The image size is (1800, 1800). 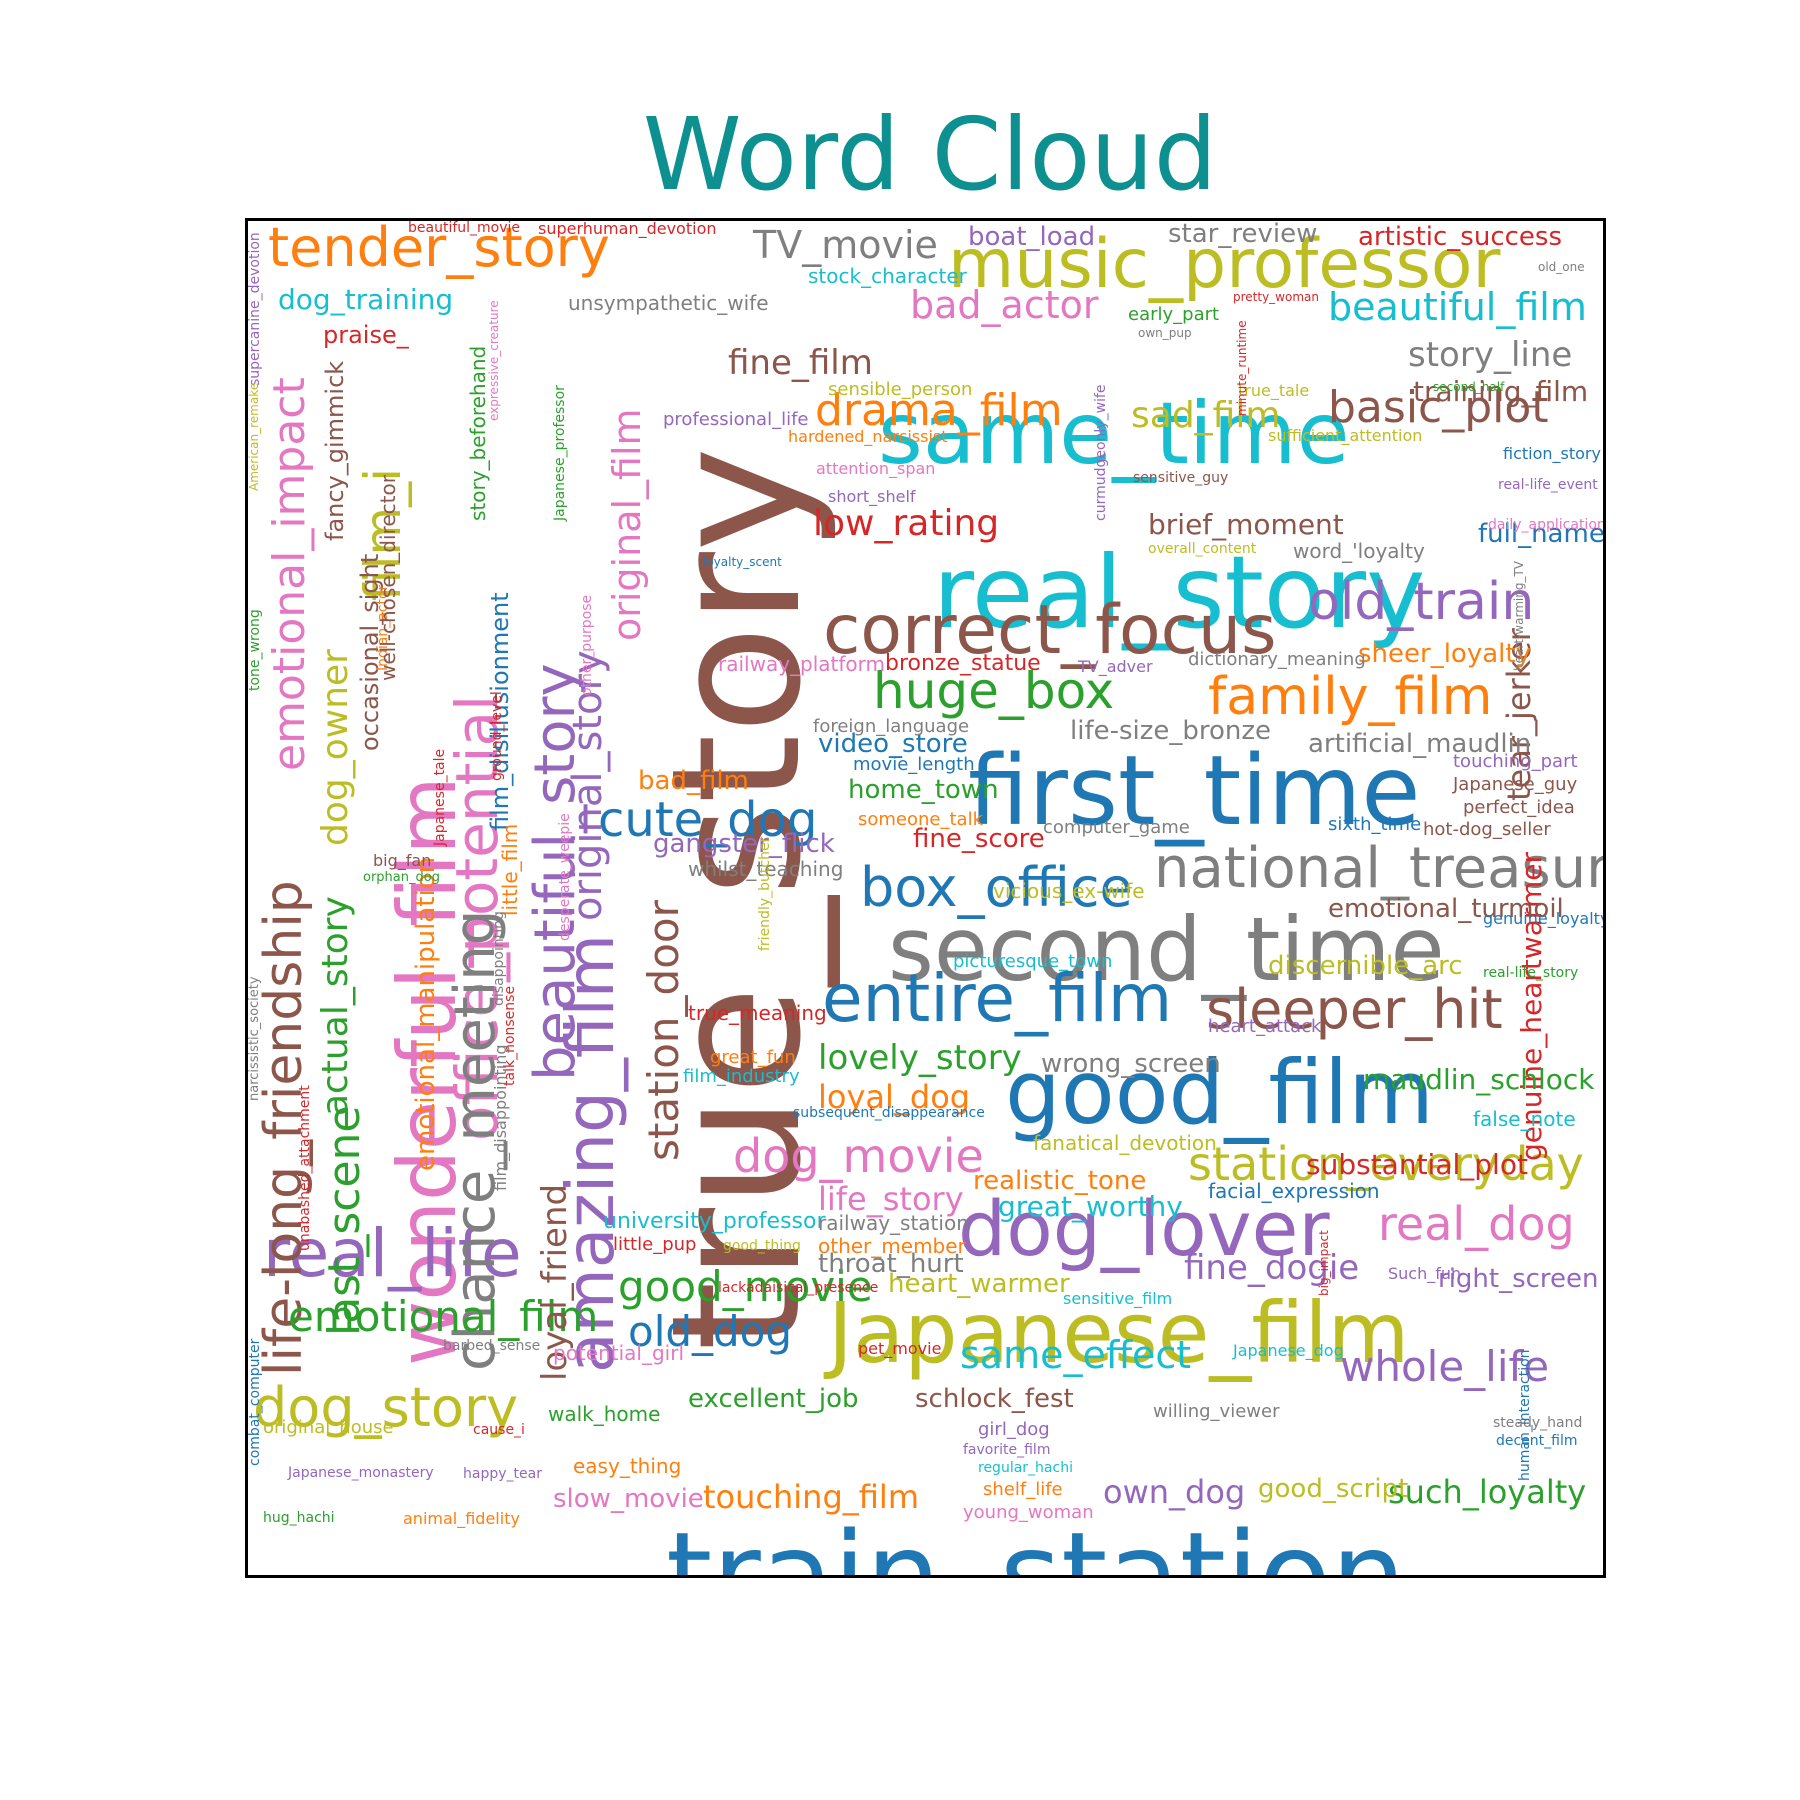 I want to click on cloud-word: foreign_language, so click(x=891, y=726).